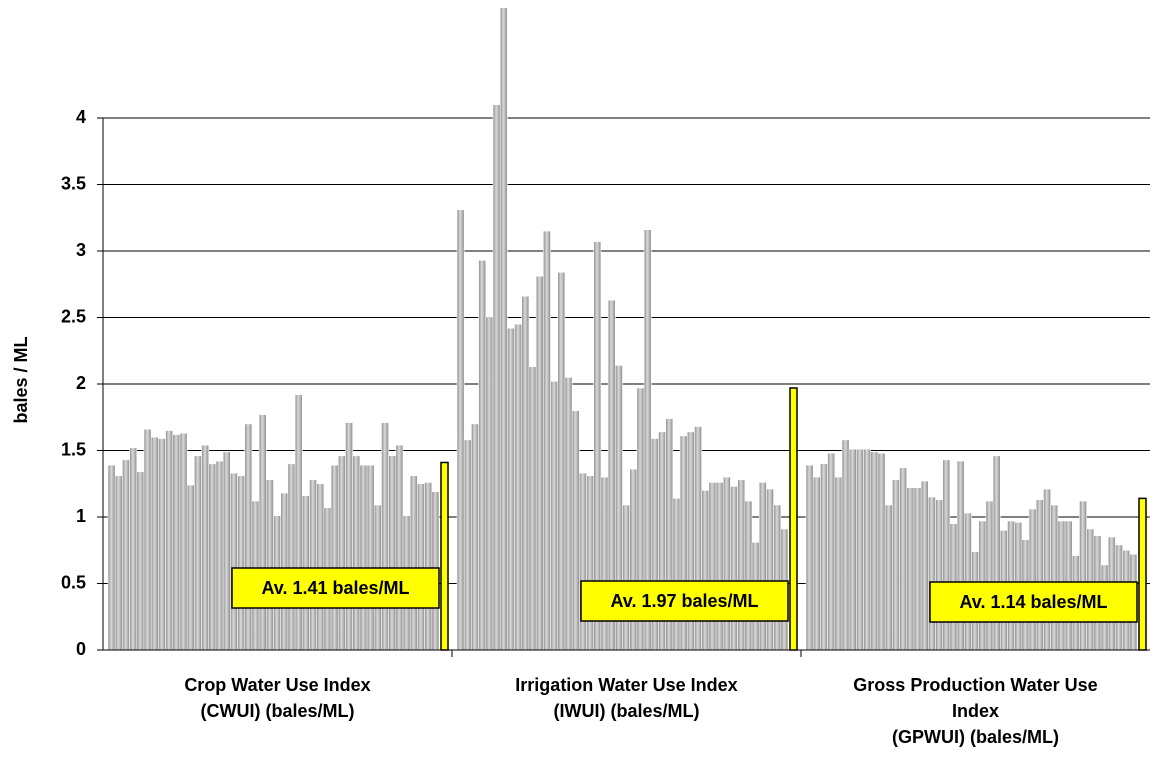 The image size is (1158, 762). What do you see at coordinates (684, 601) in the screenshot?
I see `average-label: Av. 1.97 bales/ML` at bounding box center [684, 601].